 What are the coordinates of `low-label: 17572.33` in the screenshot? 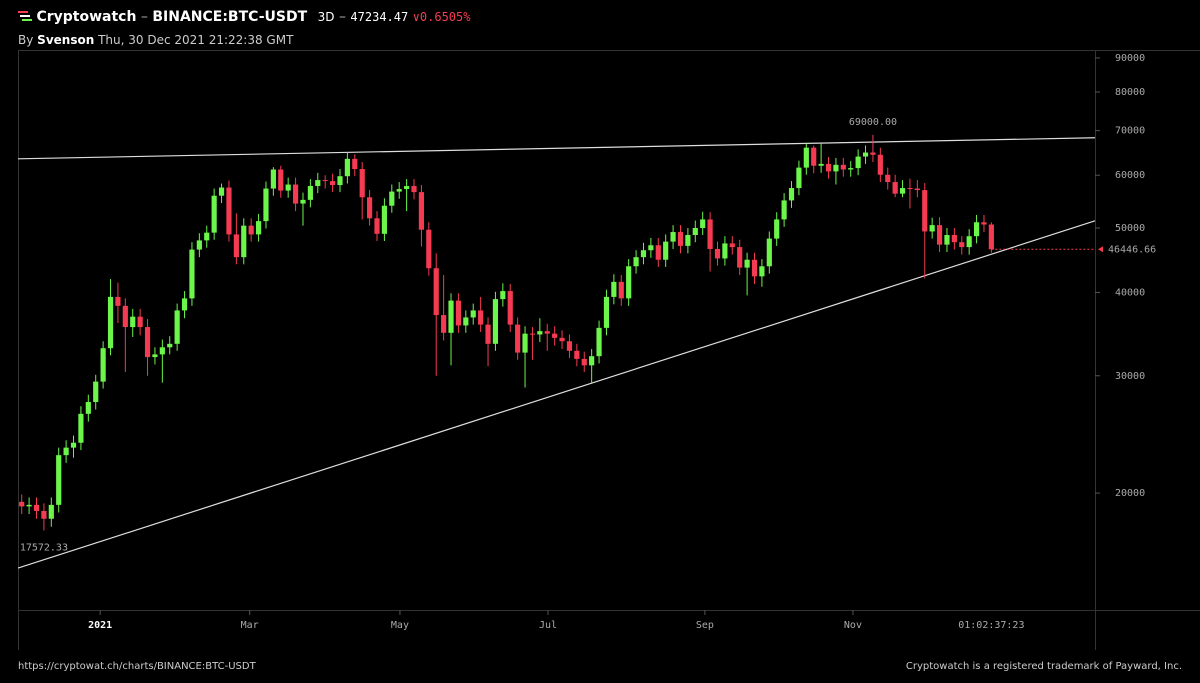 It's located at (44, 547).